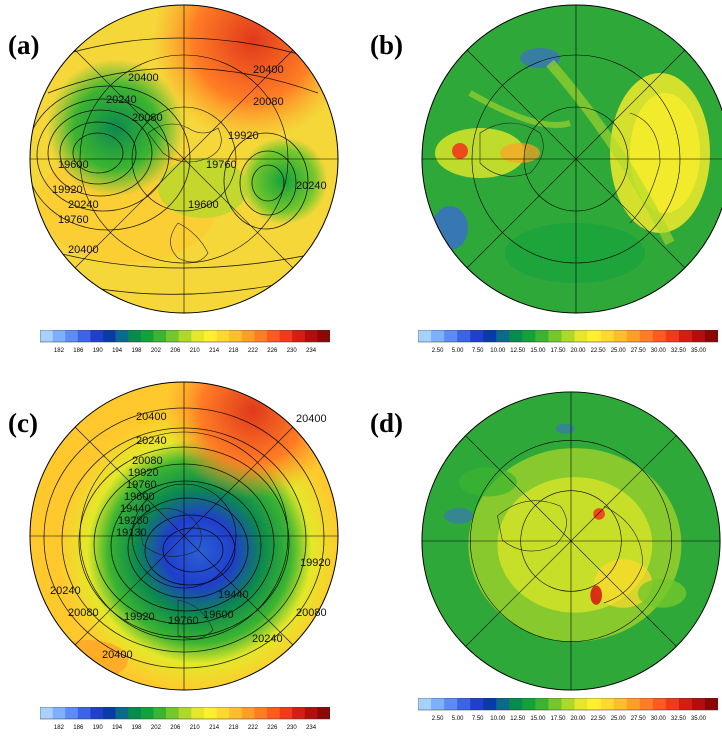 Image resolution: width=722 pixels, height=742 pixels. Describe the element at coordinates (679, 719) in the screenshot. I see `colorbar-tick-label: 32.50` at that location.